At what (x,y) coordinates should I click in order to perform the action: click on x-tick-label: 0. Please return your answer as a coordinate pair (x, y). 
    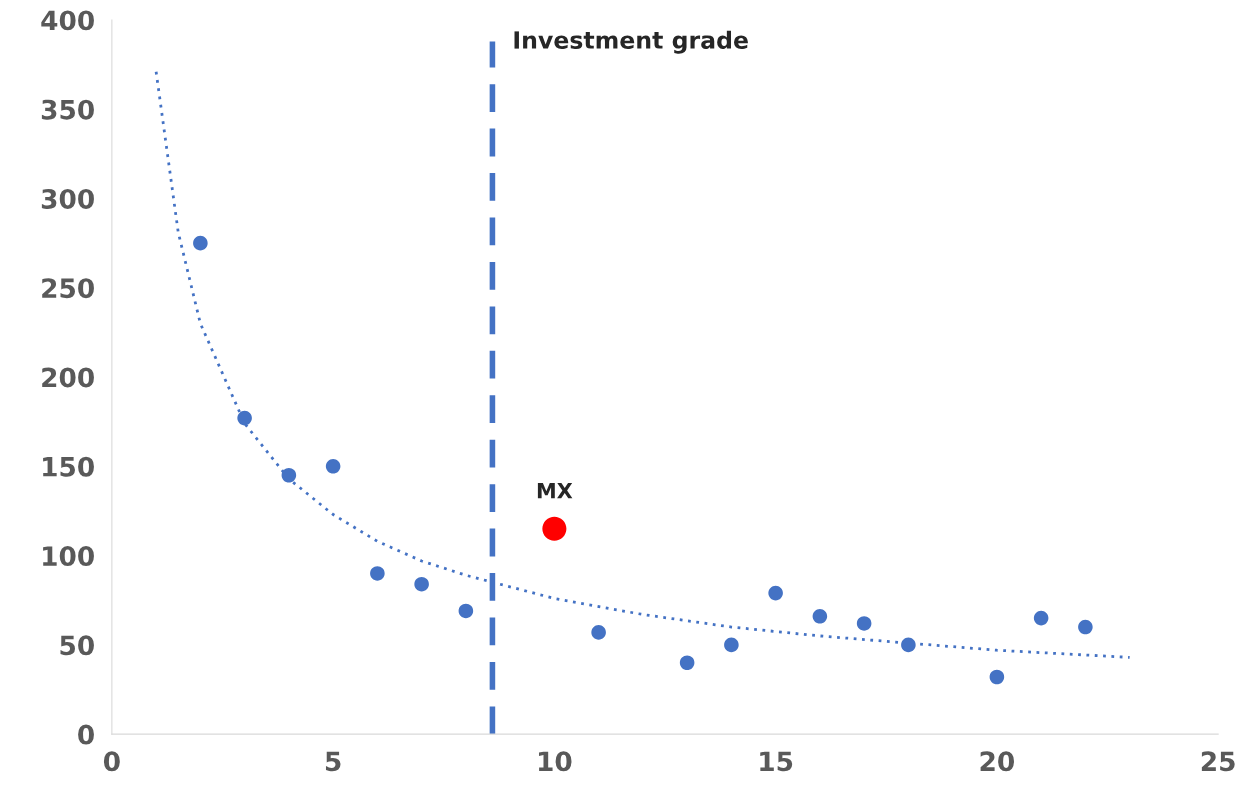
    Looking at the image, I should click on (111, 761).